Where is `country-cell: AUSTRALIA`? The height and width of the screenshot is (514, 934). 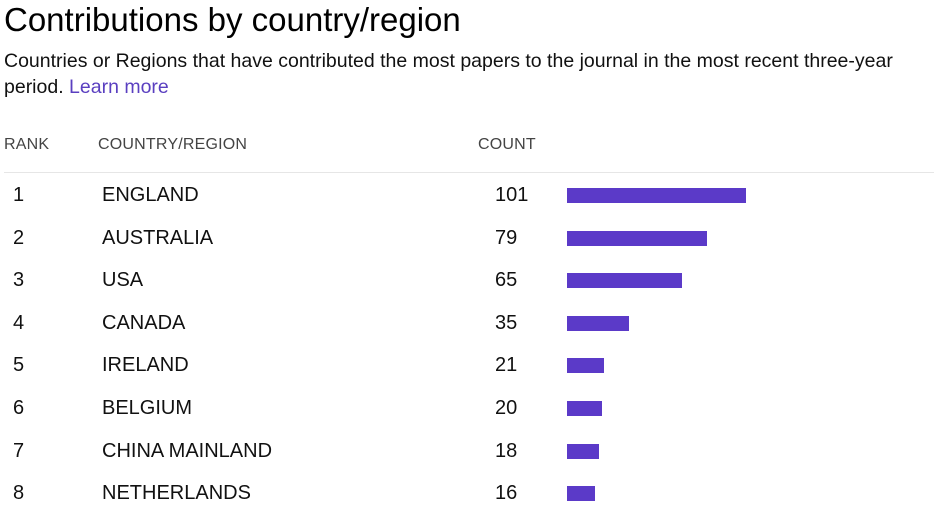
country-cell: AUSTRALIA is located at coordinates (158, 237).